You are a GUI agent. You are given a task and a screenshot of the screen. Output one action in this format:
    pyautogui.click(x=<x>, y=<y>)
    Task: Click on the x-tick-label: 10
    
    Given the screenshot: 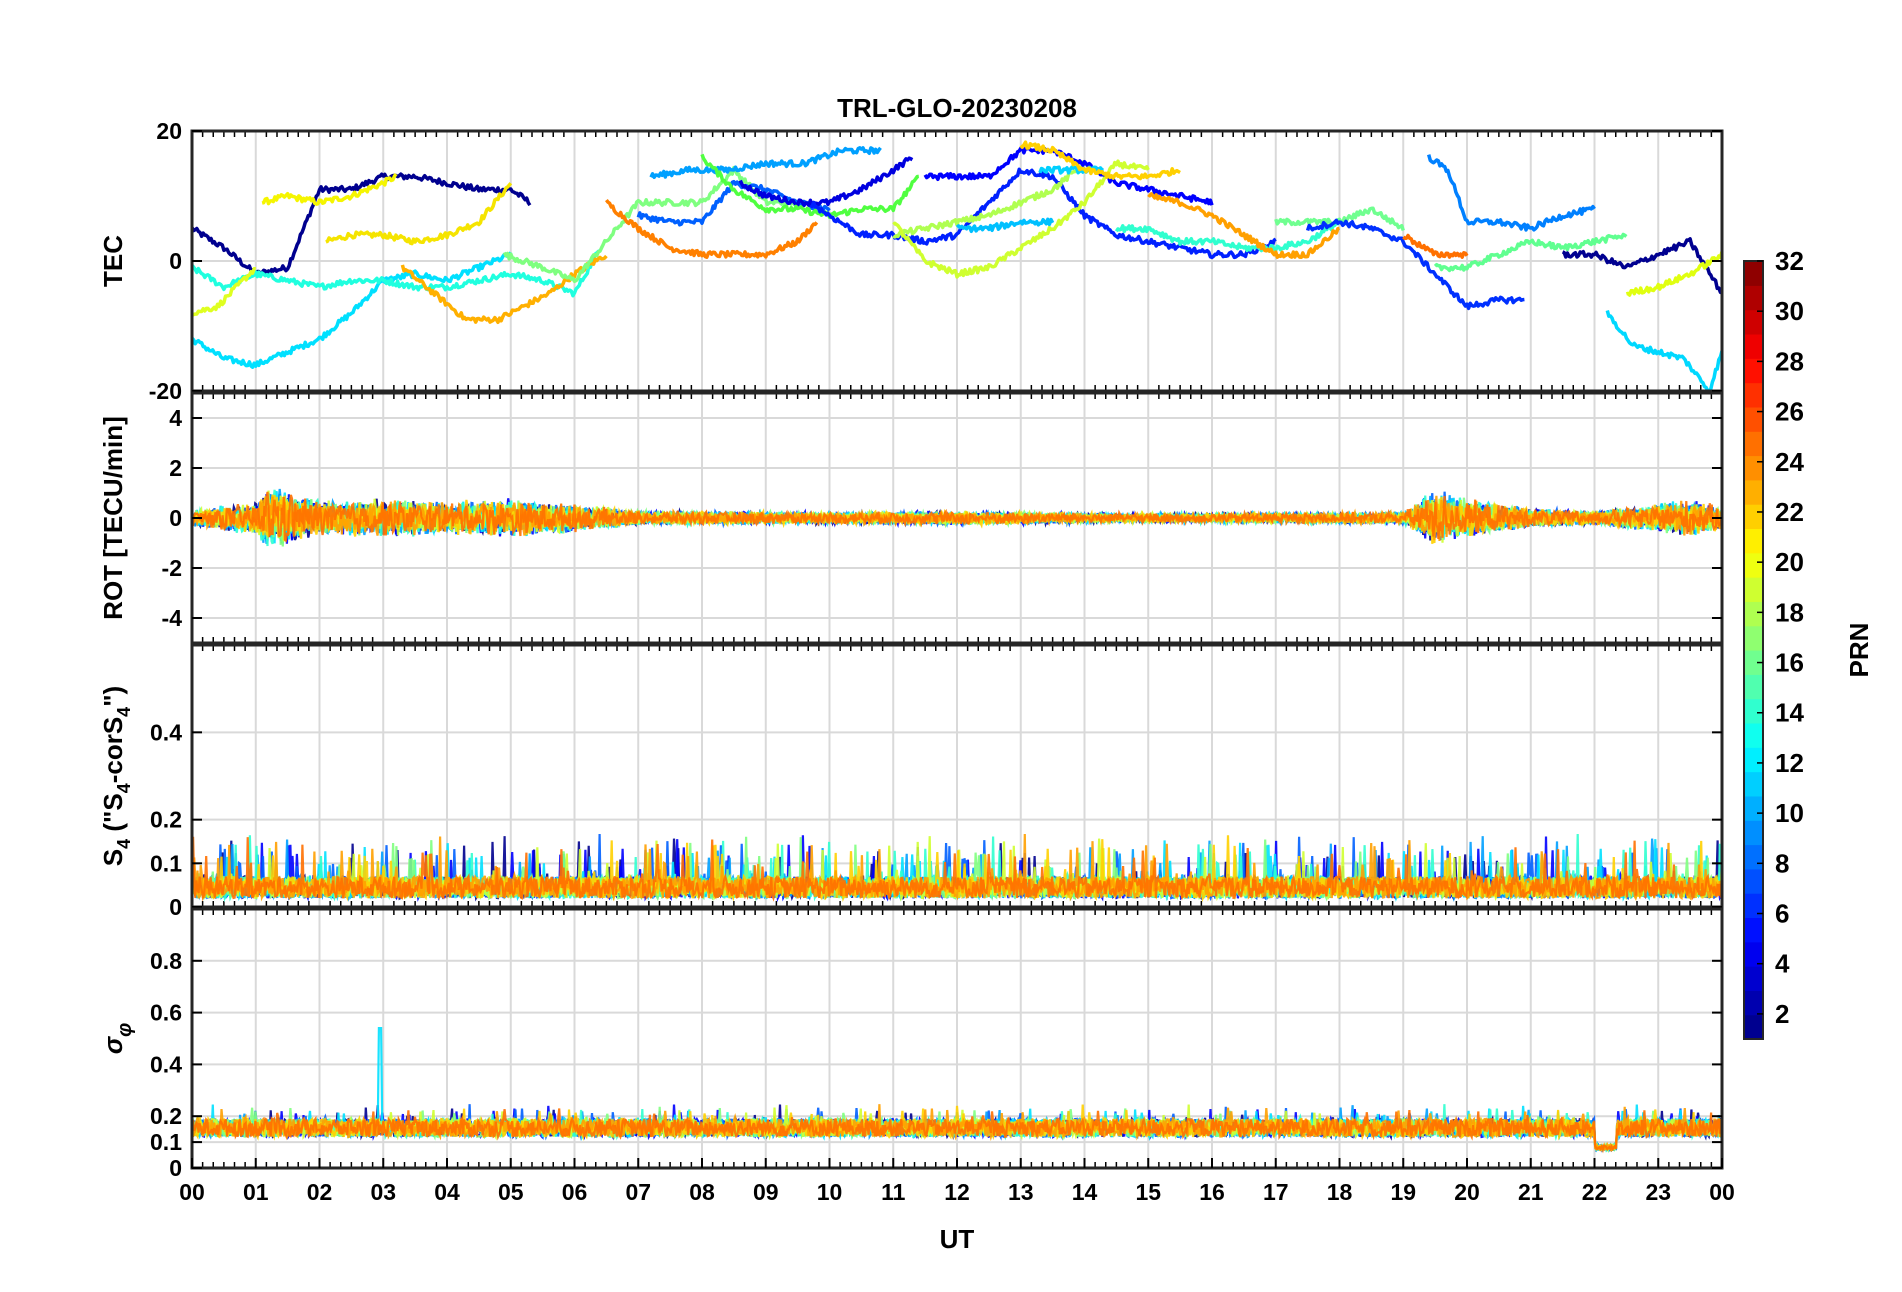 What is the action you would take?
    pyautogui.click(x=830, y=1192)
    